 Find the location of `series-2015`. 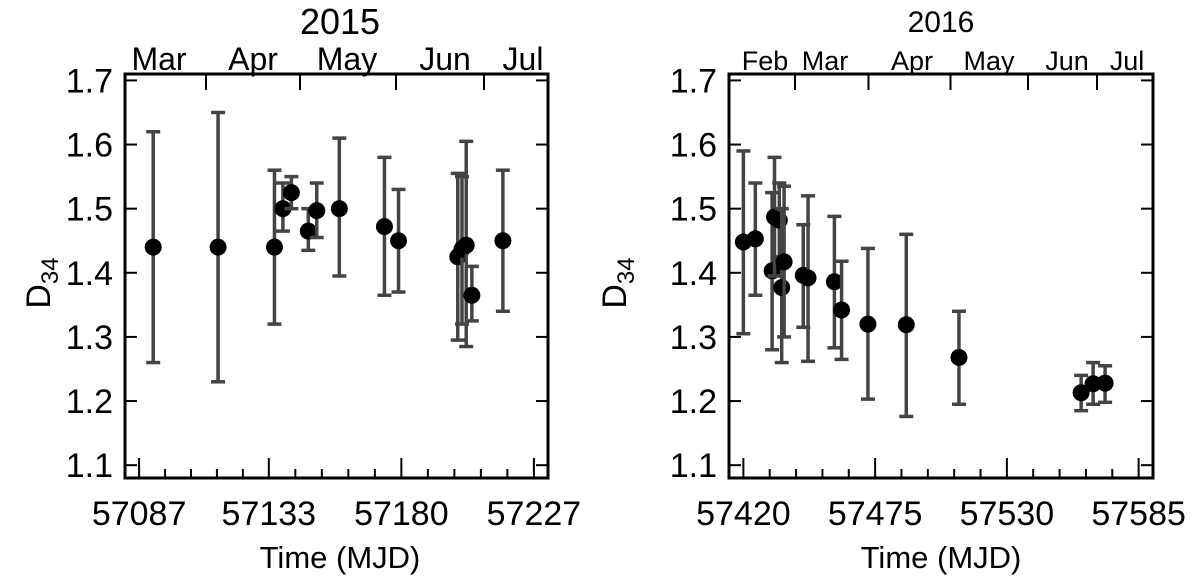

series-2015 is located at coordinates (328, 247).